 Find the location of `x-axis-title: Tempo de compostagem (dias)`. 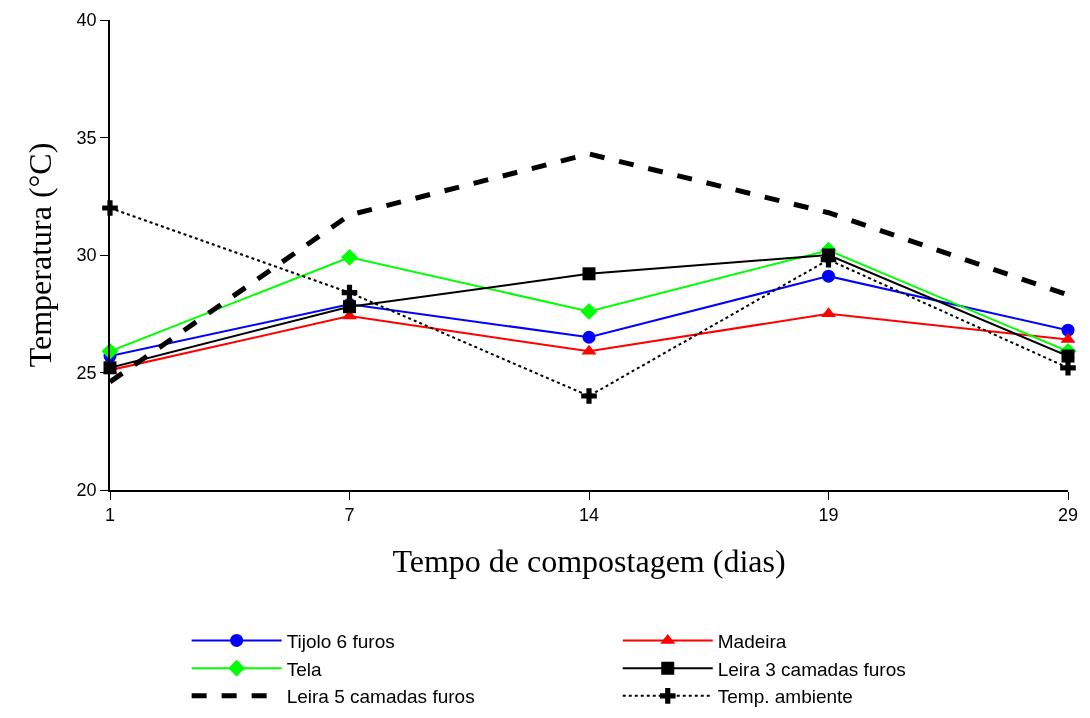

x-axis-title: Tempo de compostagem (dias) is located at coordinates (589, 560).